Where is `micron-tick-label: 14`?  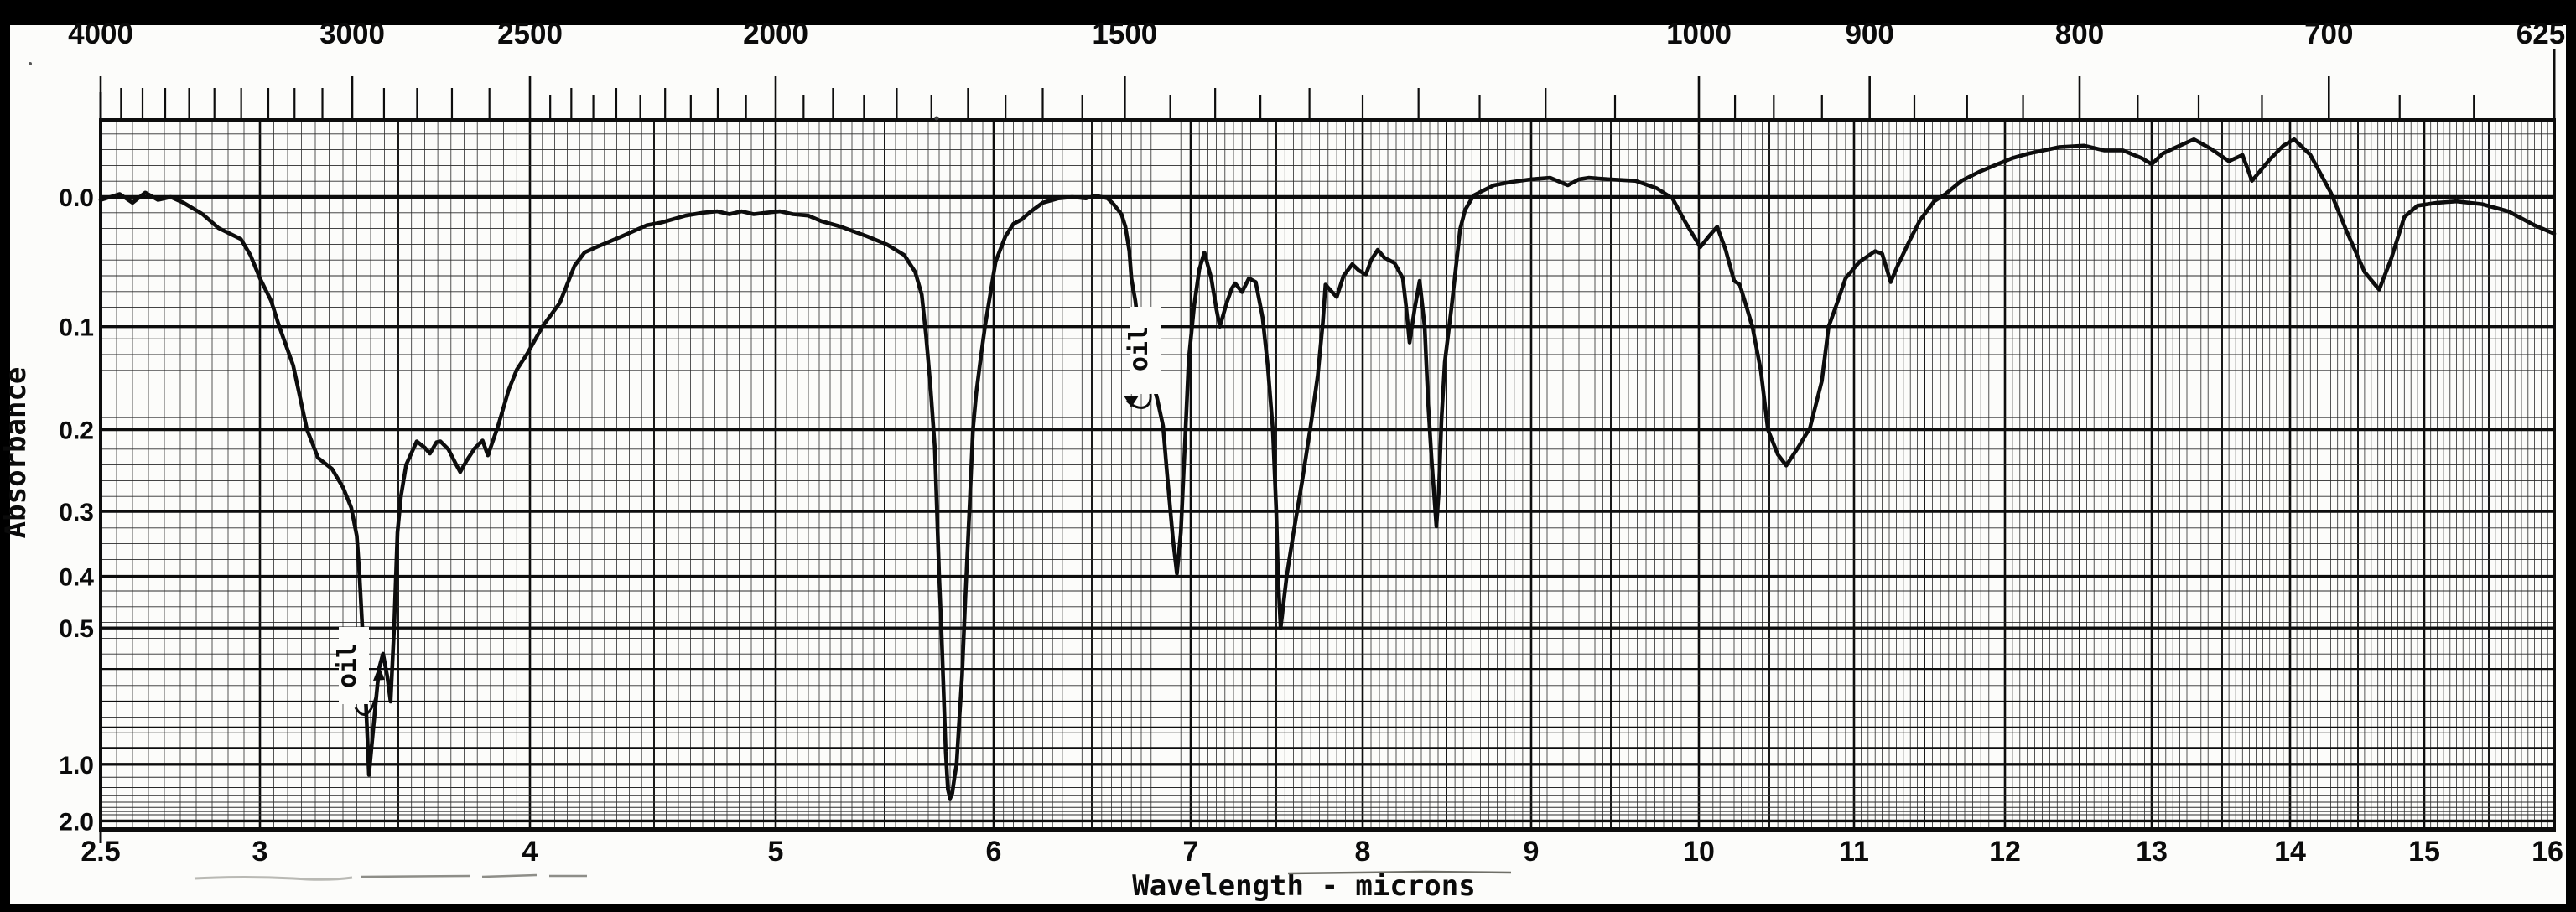 micron-tick-label: 14 is located at coordinates (2290, 852).